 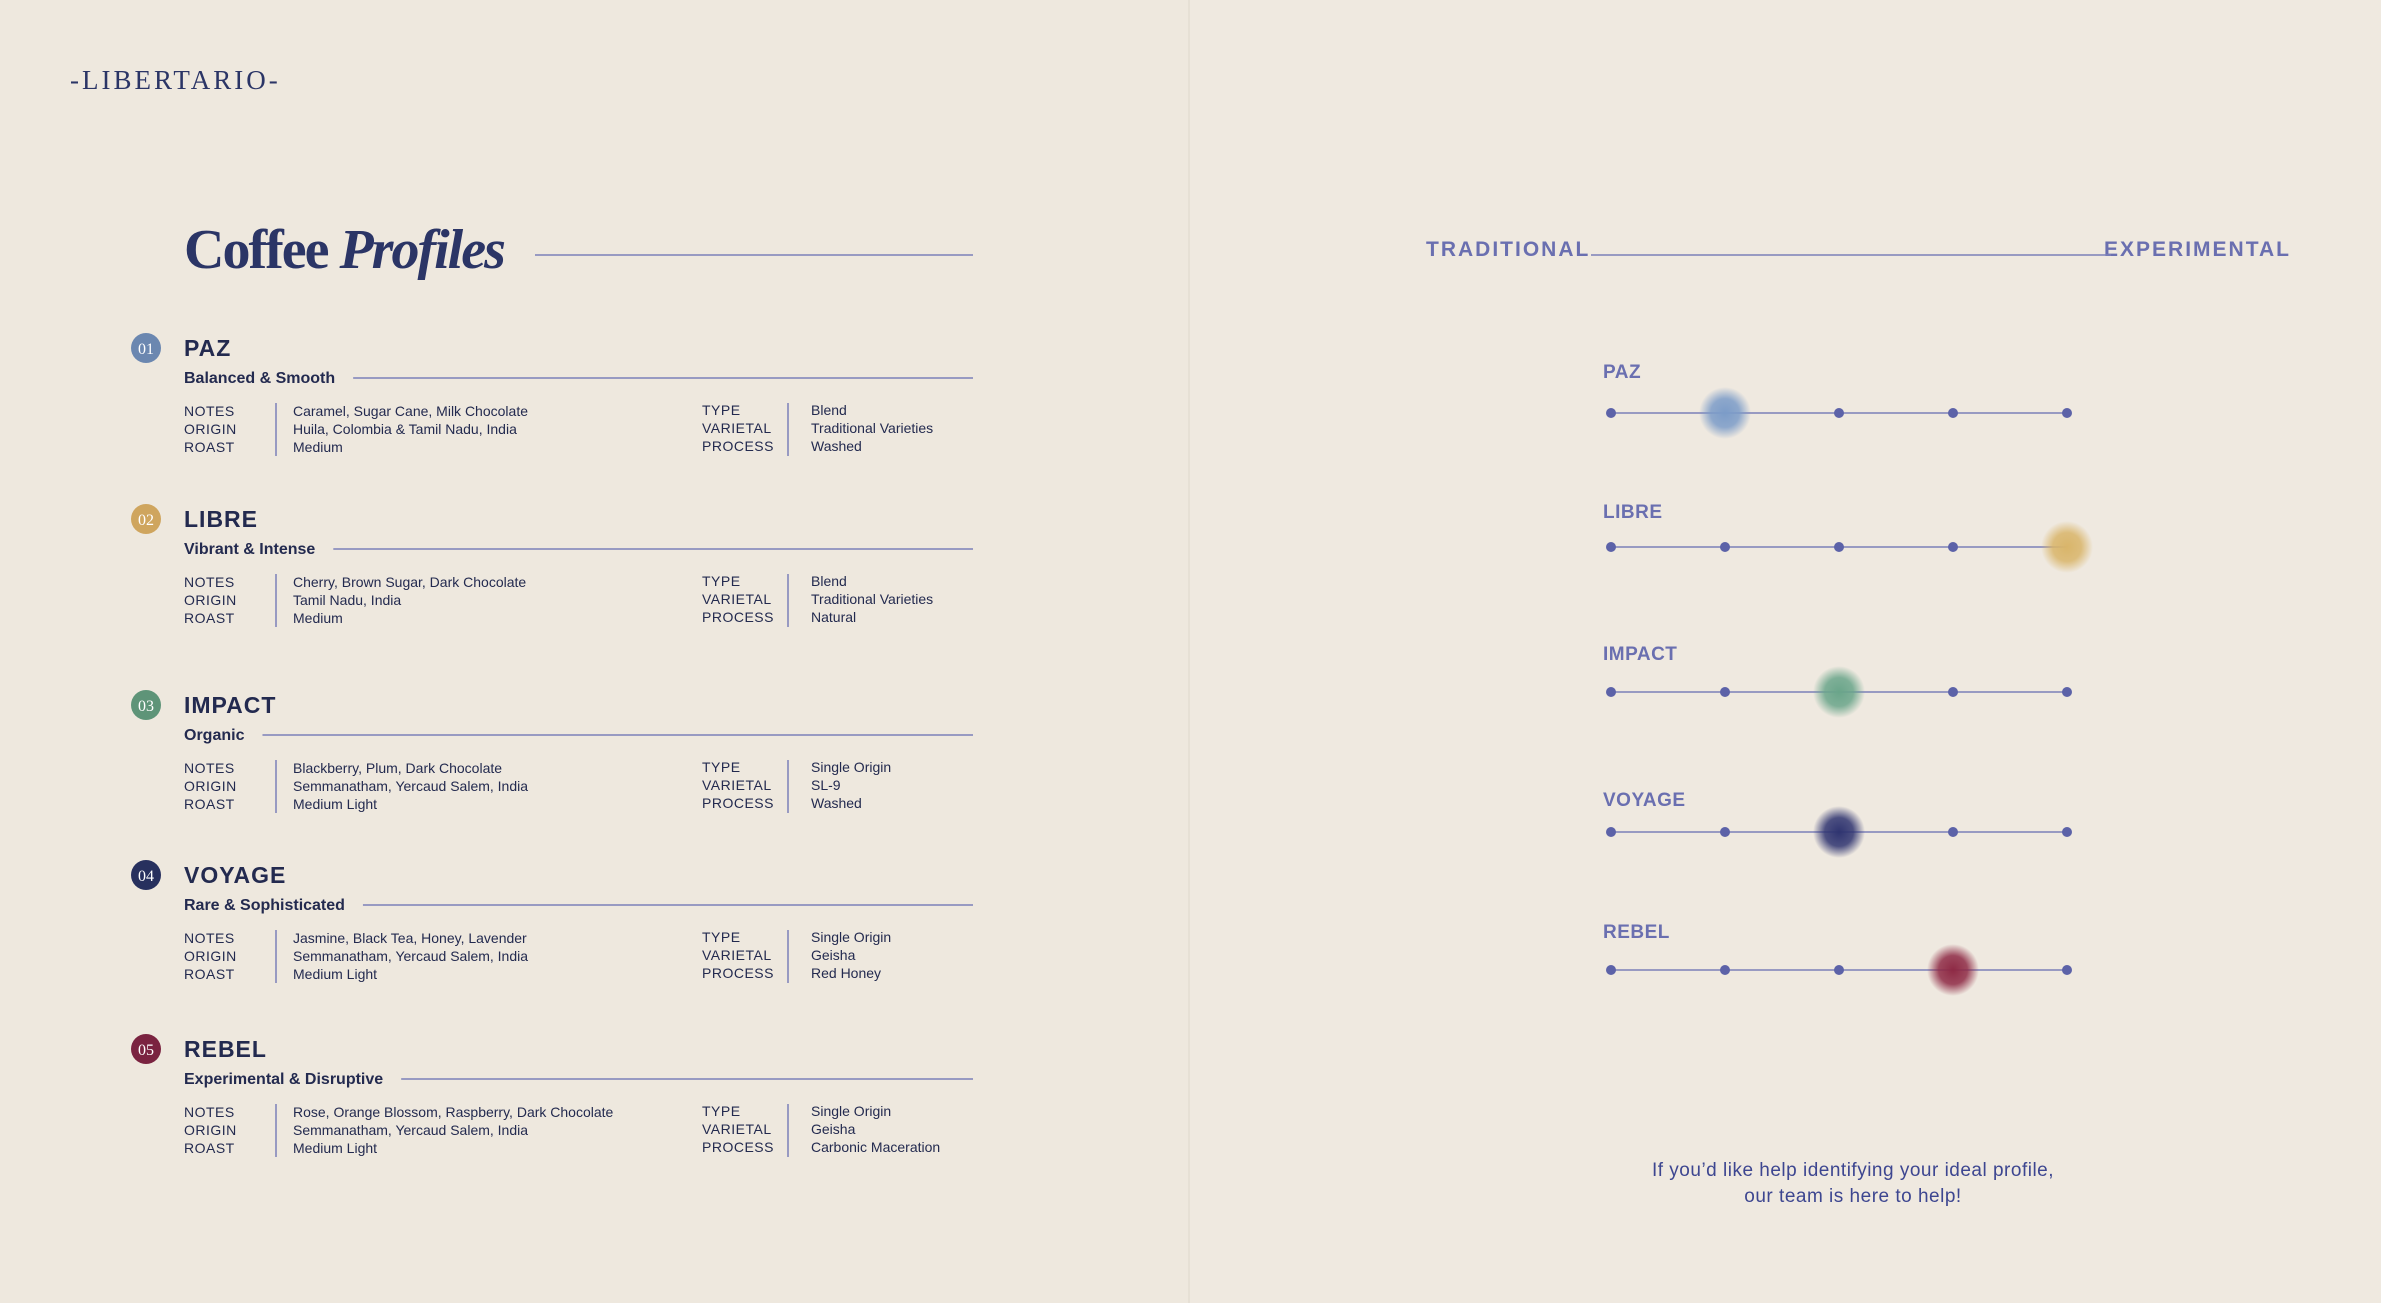 I want to click on profile-tagline: Experimental & Disruptive, so click(x=283, y=1079).